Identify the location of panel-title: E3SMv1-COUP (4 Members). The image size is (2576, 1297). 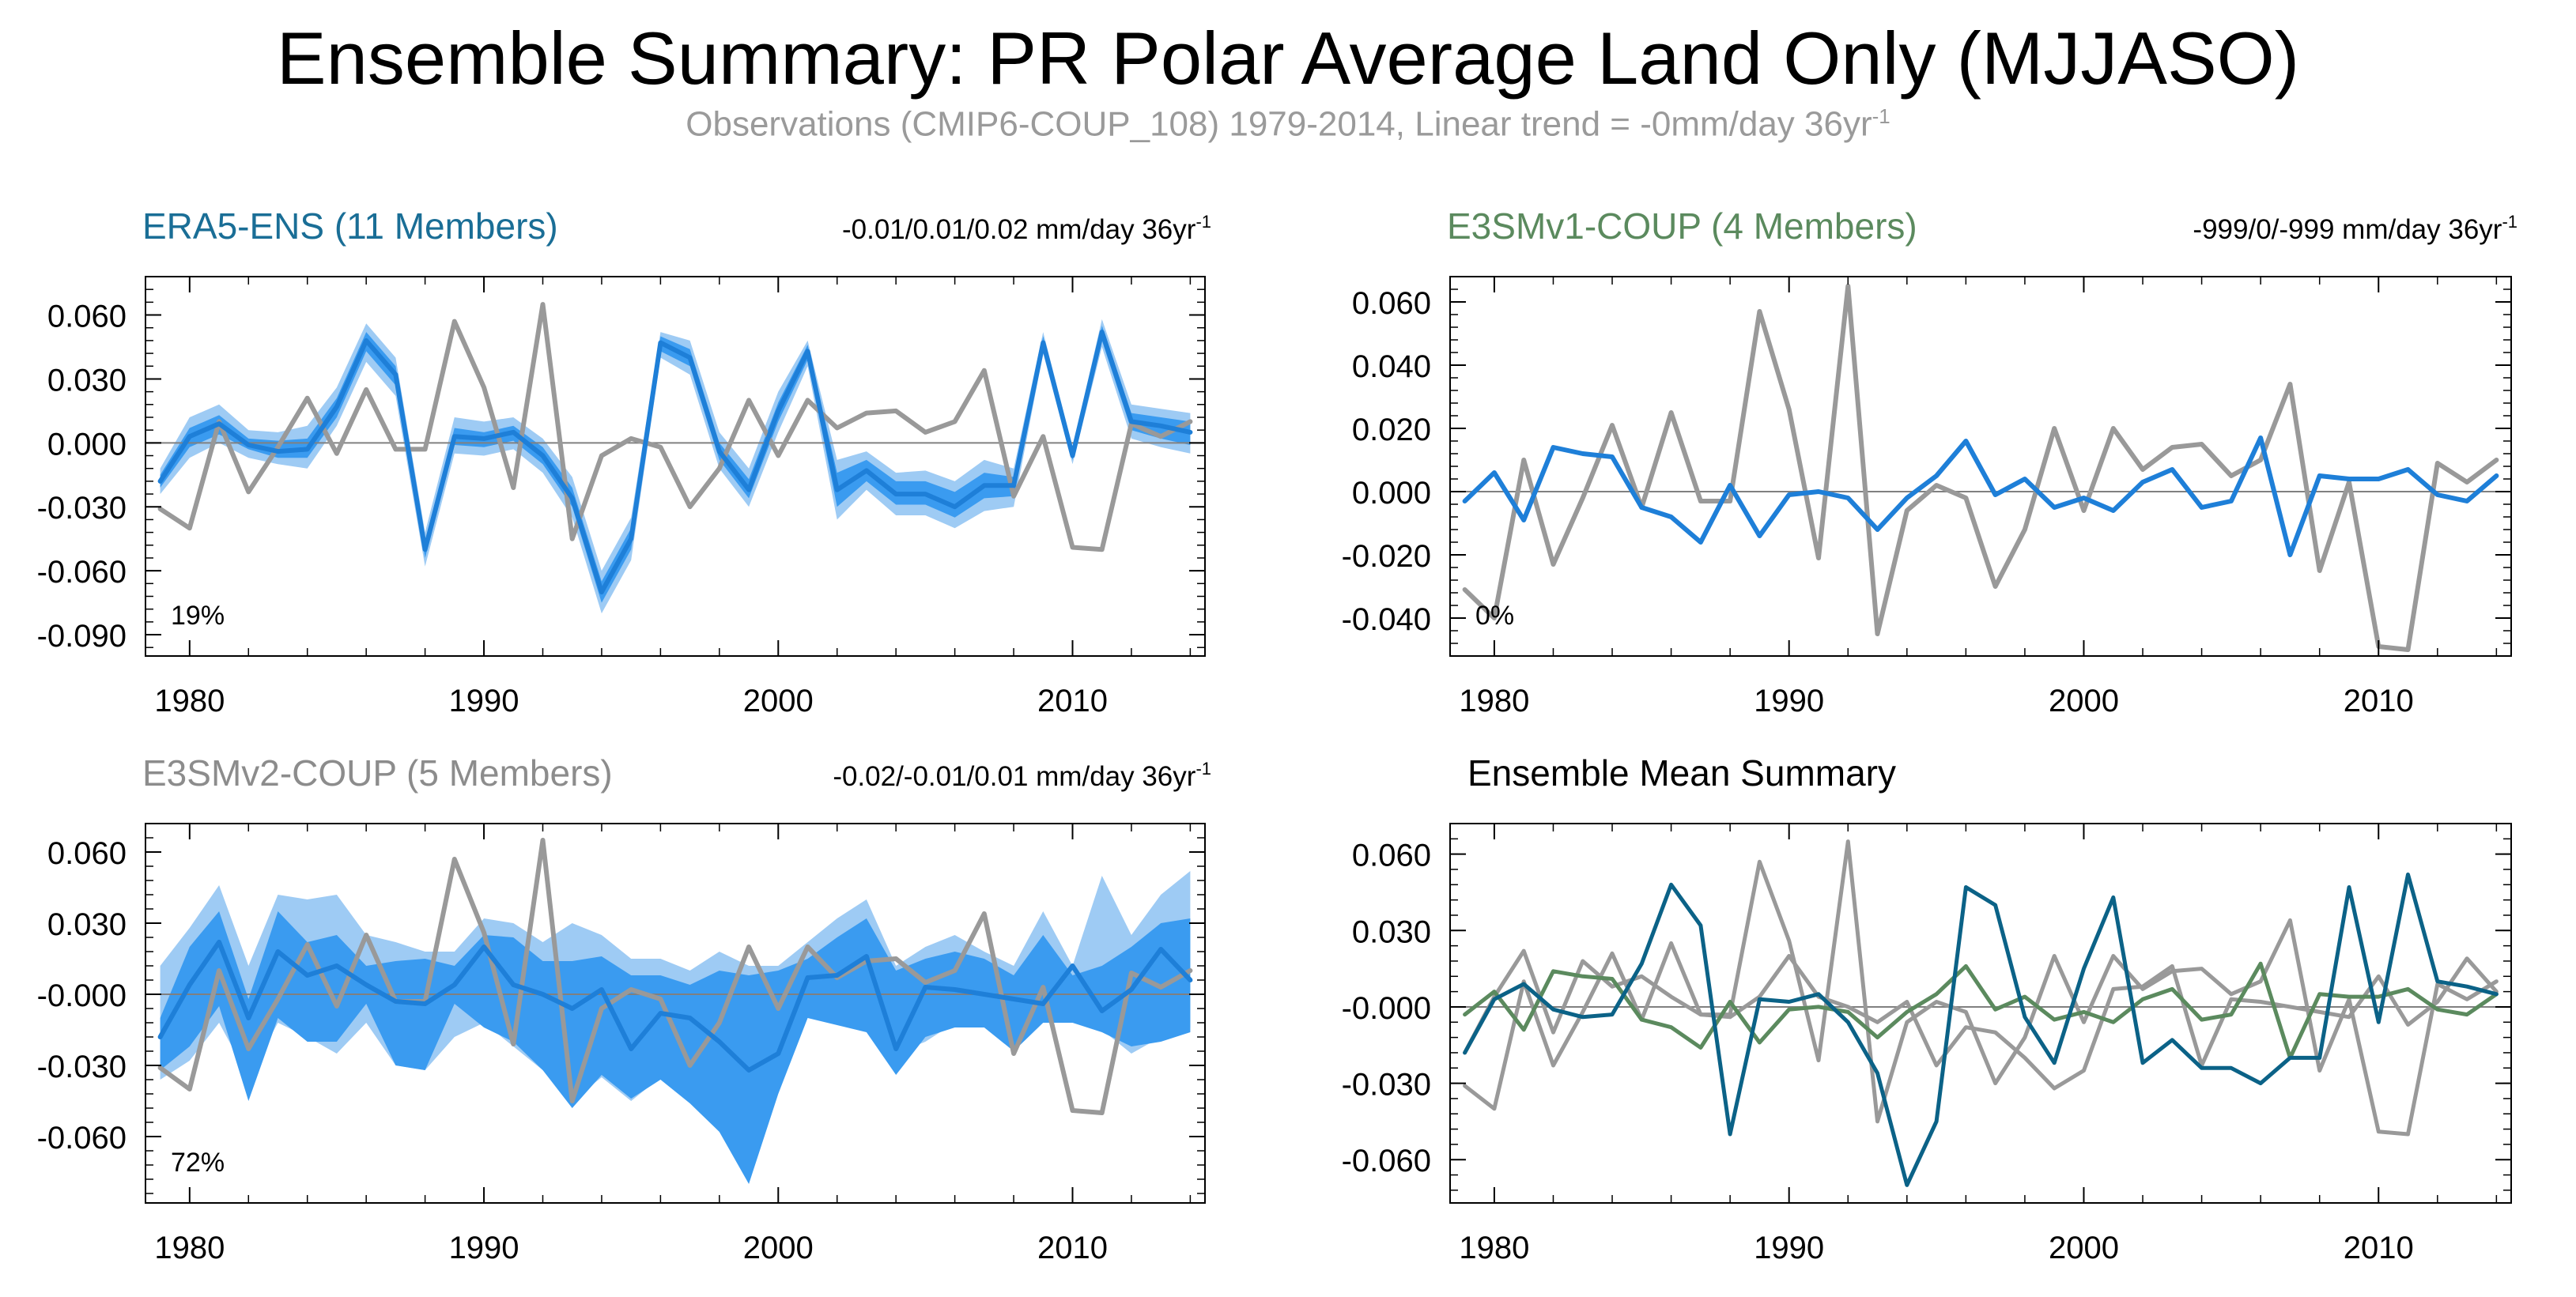
(1682, 226).